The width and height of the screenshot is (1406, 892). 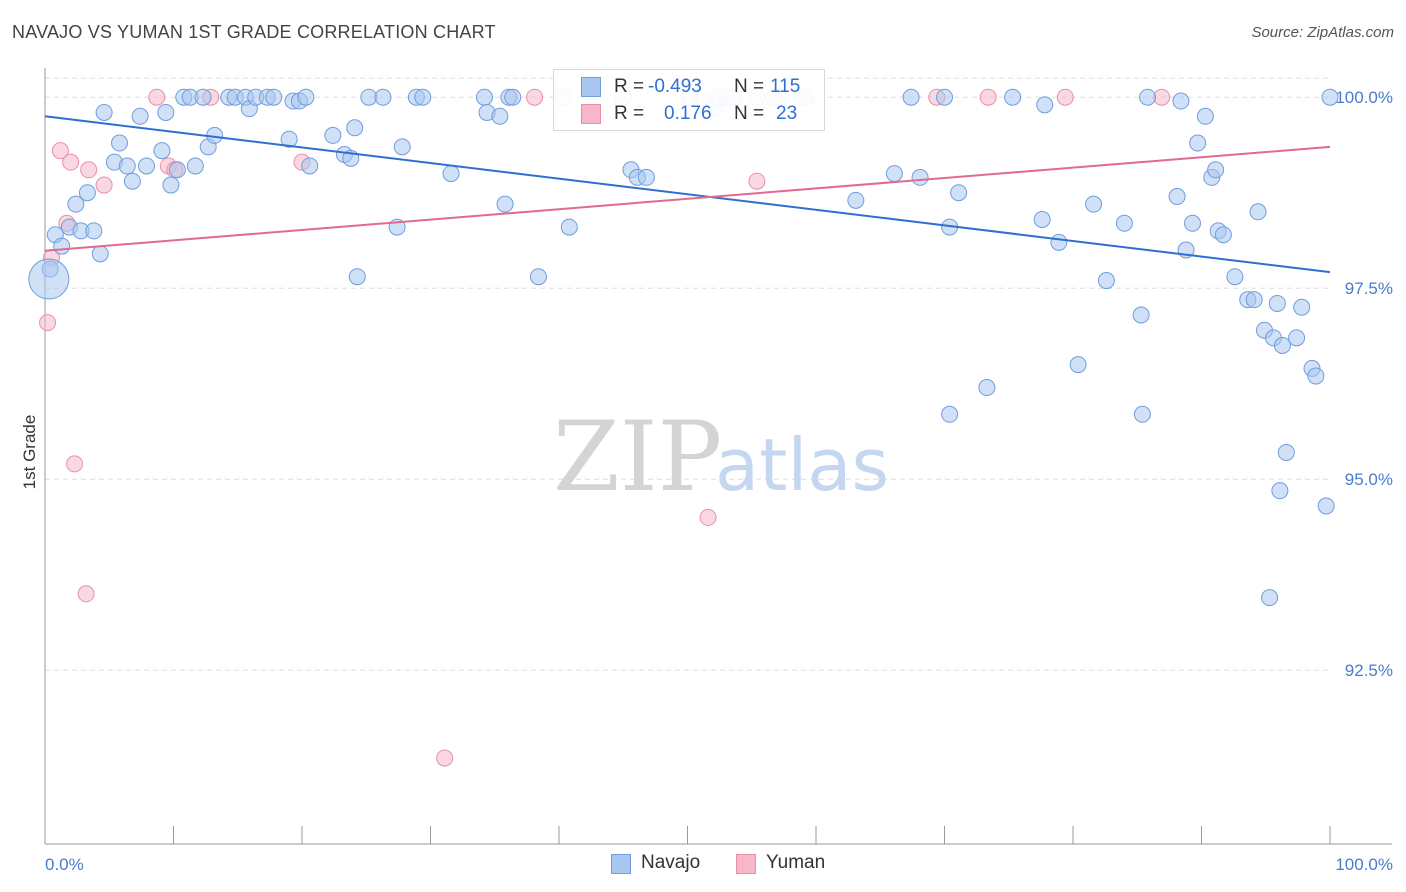 I want to click on legend-r-label: R =, so click(x=629, y=86).